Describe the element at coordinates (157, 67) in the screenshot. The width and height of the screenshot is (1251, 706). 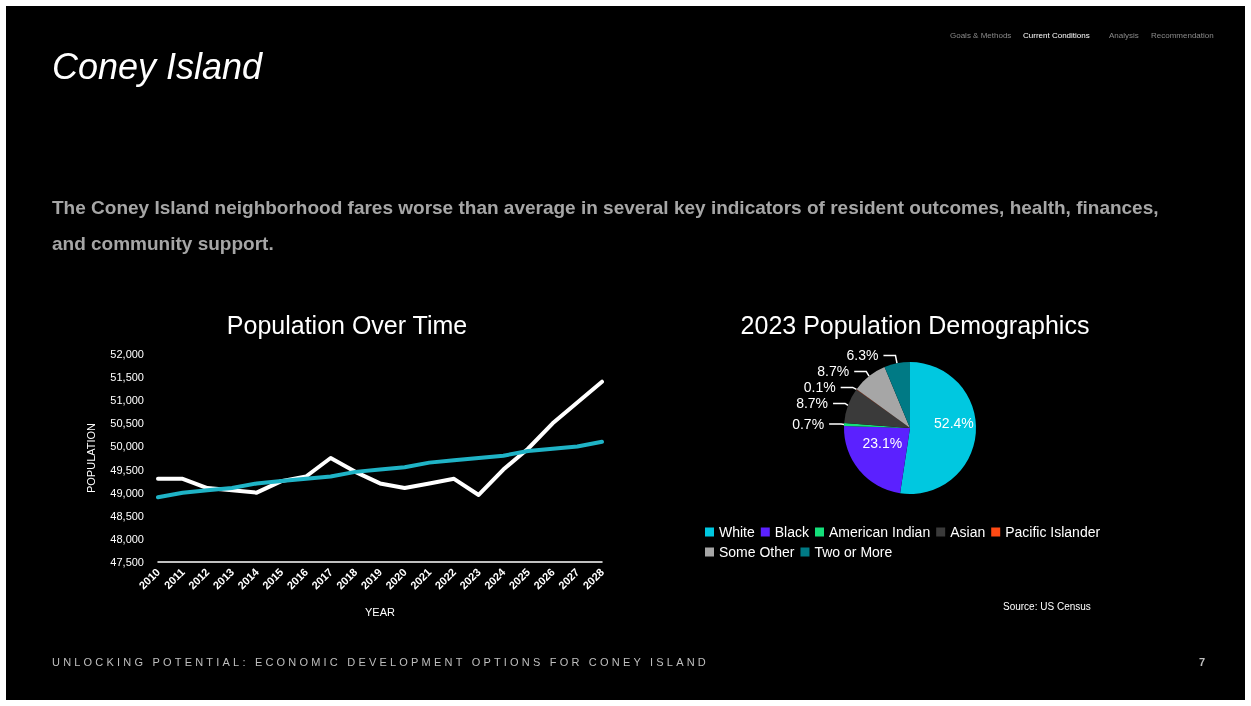
I see `text: Coney Island` at that location.